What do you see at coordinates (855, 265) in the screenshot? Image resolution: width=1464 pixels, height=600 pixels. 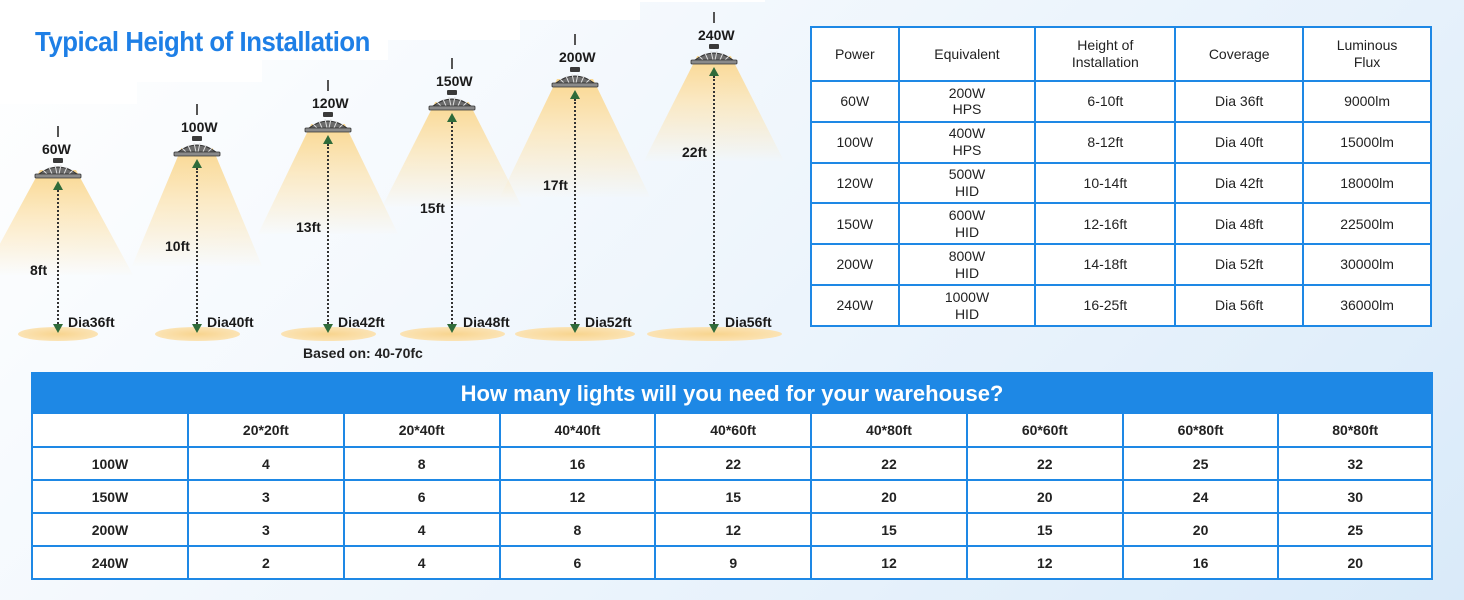 I see `spec-cell: 200W` at bounding box center [855, 265].